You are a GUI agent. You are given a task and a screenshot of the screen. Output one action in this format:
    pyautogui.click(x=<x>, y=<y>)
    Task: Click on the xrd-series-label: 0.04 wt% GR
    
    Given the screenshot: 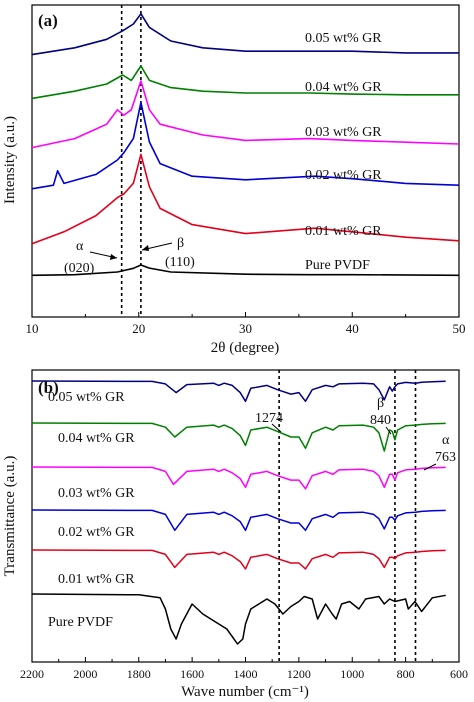 What is the action you would take?
    pyautogui.click(x=343, y=87)
    